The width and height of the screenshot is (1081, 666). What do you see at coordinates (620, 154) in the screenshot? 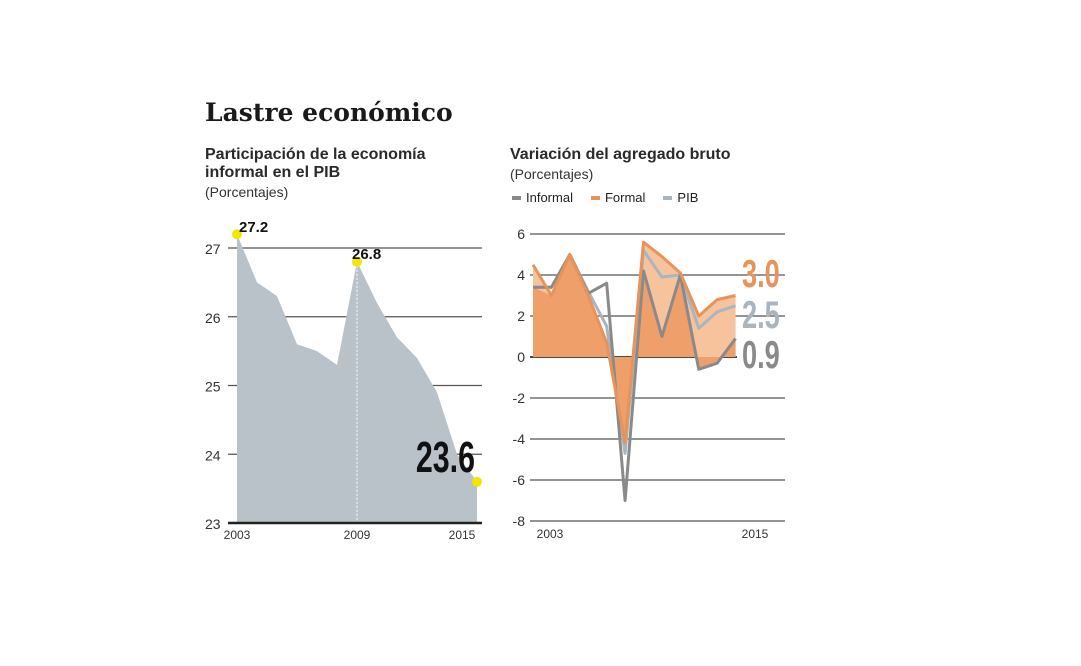
I see `right-chart-title: Variación del agregado bruto` at bounding box center [620, 154].